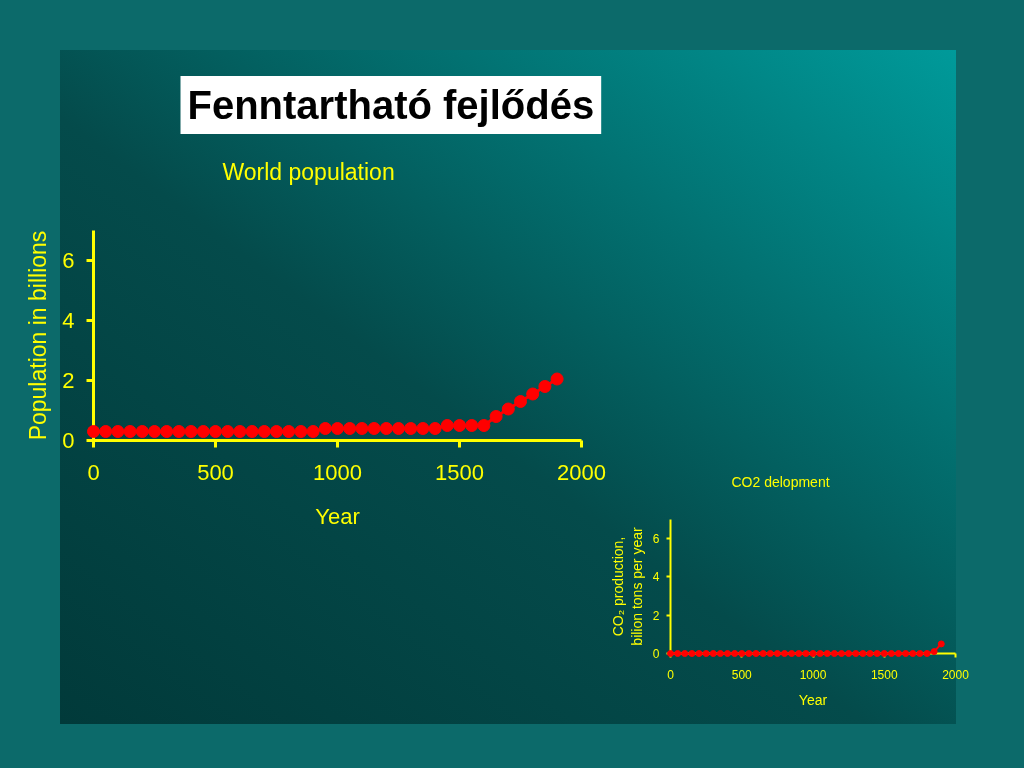 The image size is (1024, 768). What do you see at coordinates (391, 105) in the screenshot?
I see `chart-title: Fenntartható fejlődés` at bounding box center [391, 105].